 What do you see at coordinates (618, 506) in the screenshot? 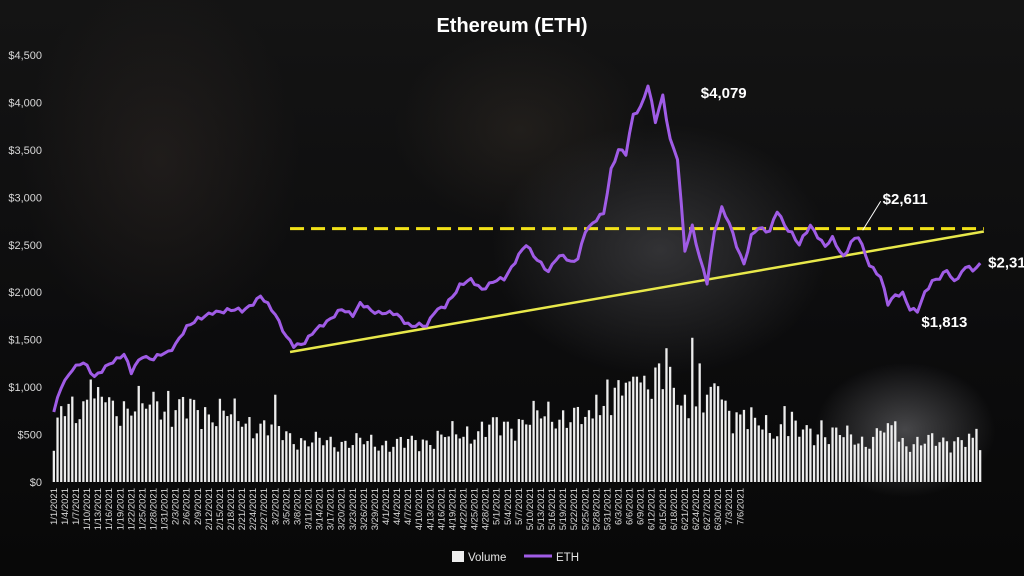
I see `x-tick-label: 6/3/2021` at bounding box center [618, 506].